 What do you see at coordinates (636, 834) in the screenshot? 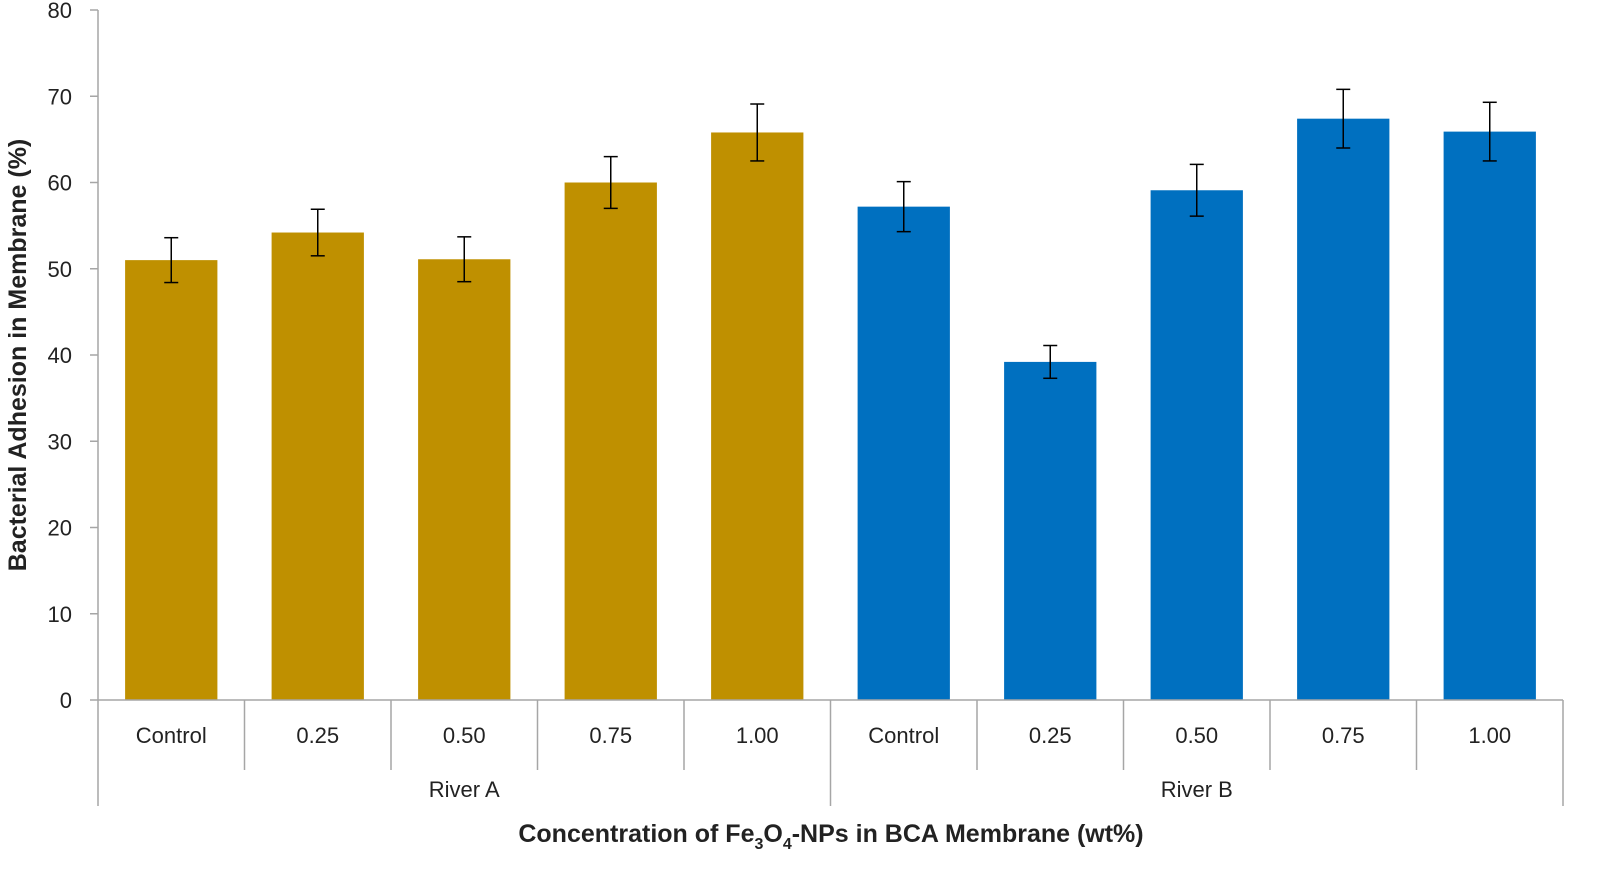
I see `x-axis-title-prefix: Concentration of Fe` at bounding box center [636, 834].